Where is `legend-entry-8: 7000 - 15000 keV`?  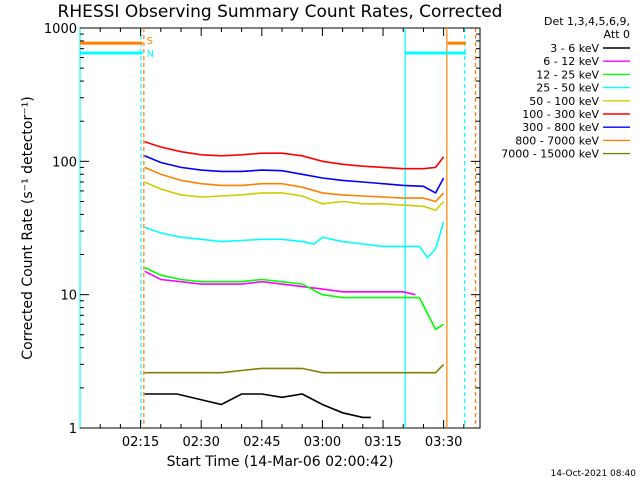 legend-entry-8: 7000 - 15000 keV is located at coordinates (550, 154).